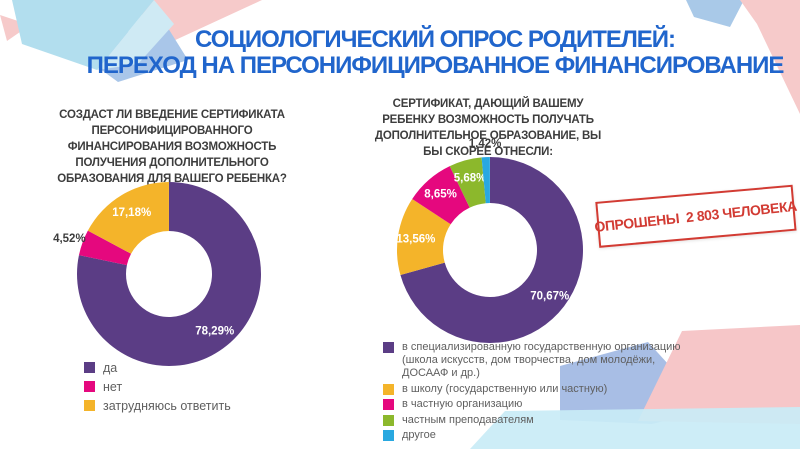 The height and width of the screenshot is (449, 800). I want to click on left-chart-legend: да нет затрудняюсь ответить, so click(157, 389).